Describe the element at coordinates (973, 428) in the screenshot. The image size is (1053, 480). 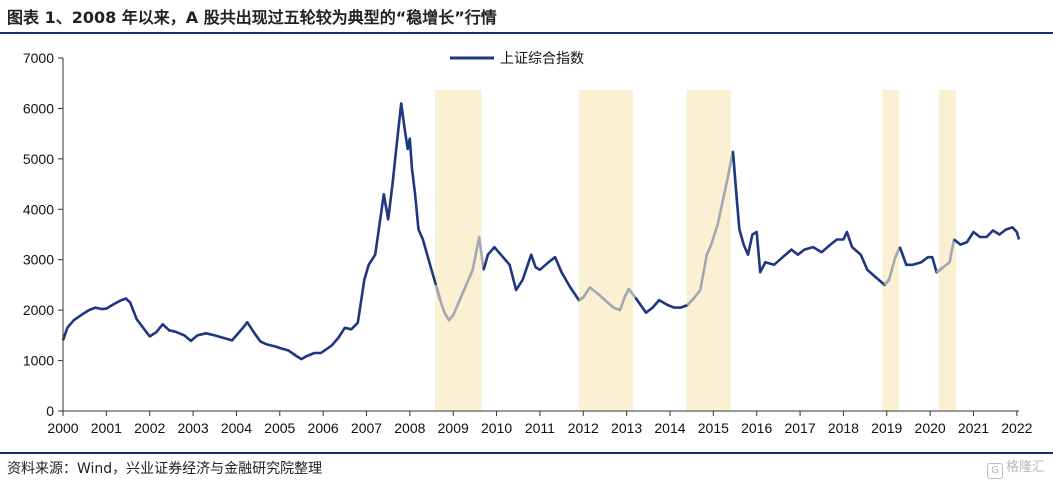
I see `x-tick-label-2021: 2021` at that location.